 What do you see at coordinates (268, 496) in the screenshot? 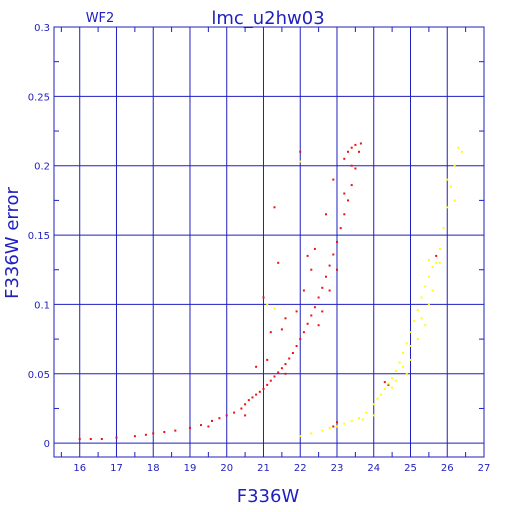
I see `x-axis-label: F336W` at bounding box center [268, 496].